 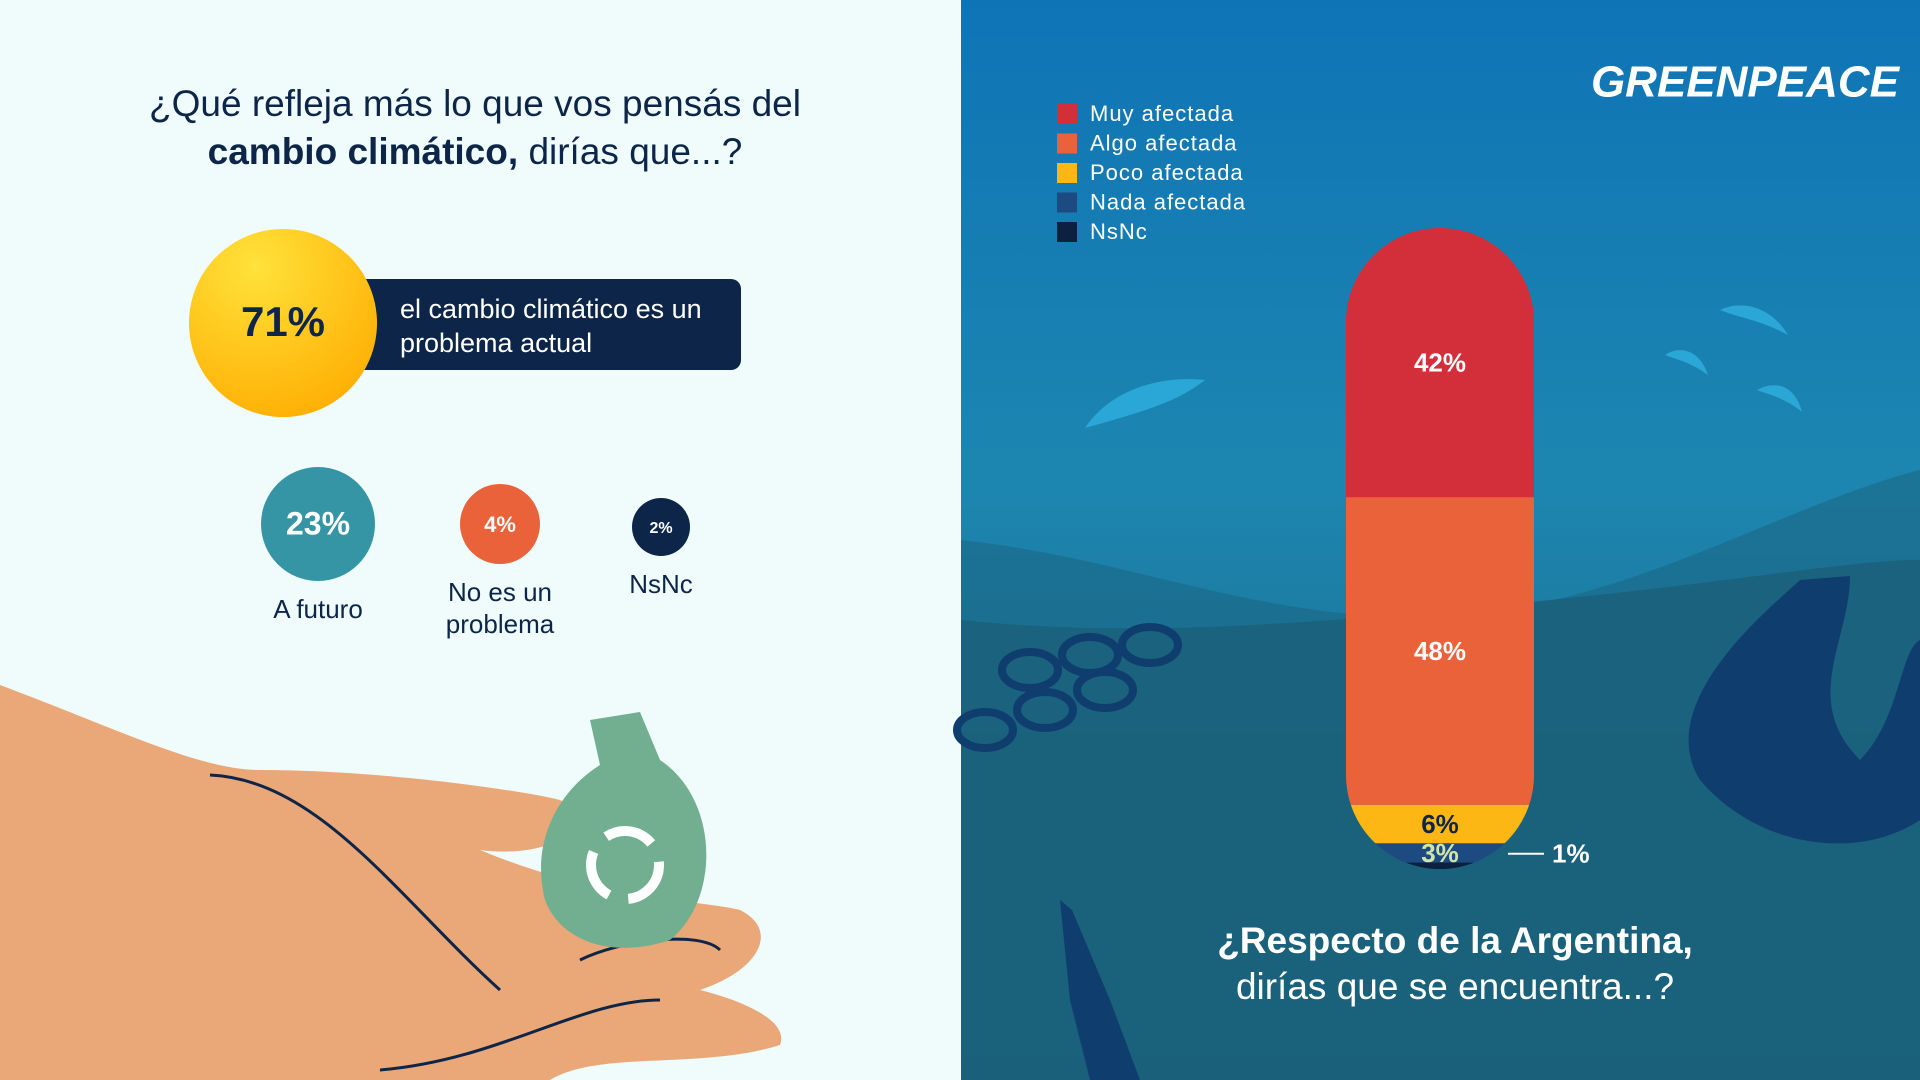 What do you see at coordinates (475, 103) in the screenshot?
I see `title-part: ¿Qué refleja más lo que vos pensás del` at bounding box center [475, 103].